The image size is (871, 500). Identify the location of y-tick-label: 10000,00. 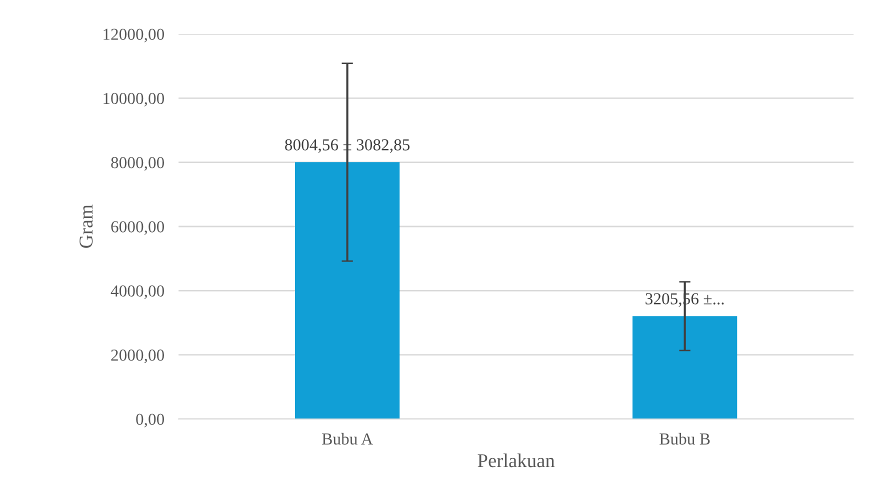
(134, 99).